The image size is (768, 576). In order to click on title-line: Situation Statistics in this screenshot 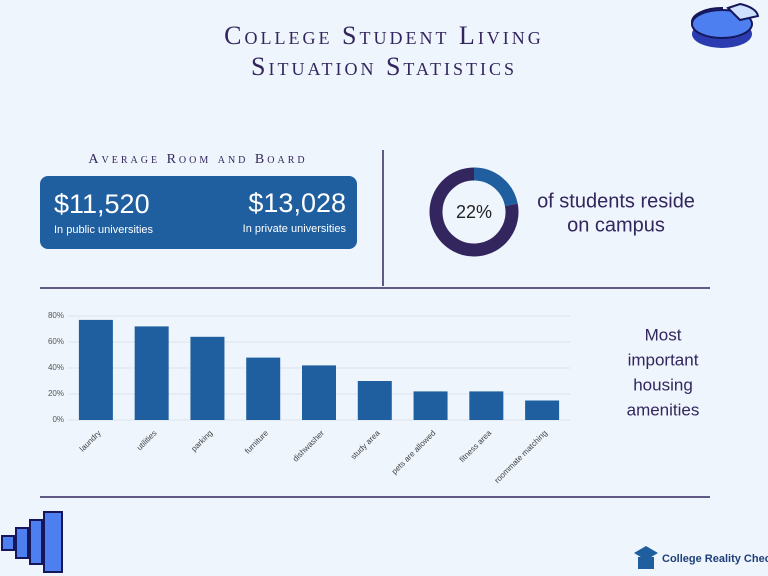, I will do `click(384, 66)`.